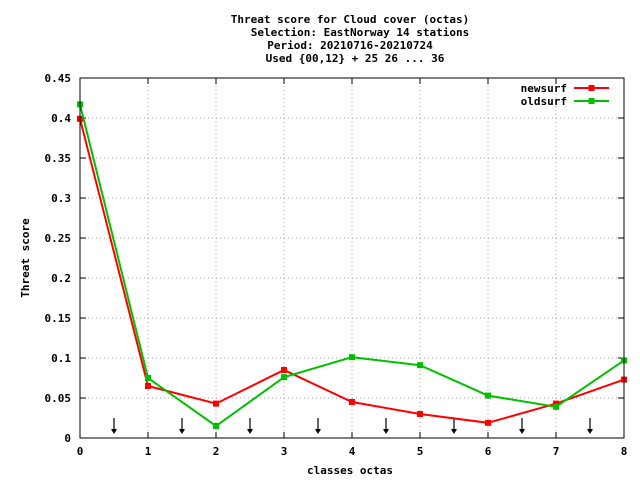  What do you see at coordinates (488, 451) in the screenshot?
I see `x-tick-label: 6` at bounding box center [488, 451].